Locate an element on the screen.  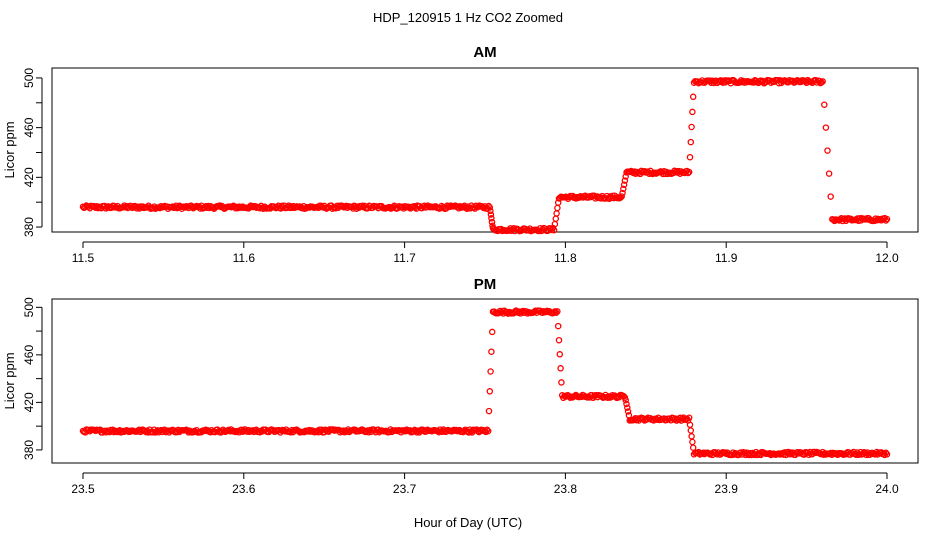
am-y-tick-label: 460 is located at coordinates (29, 127).